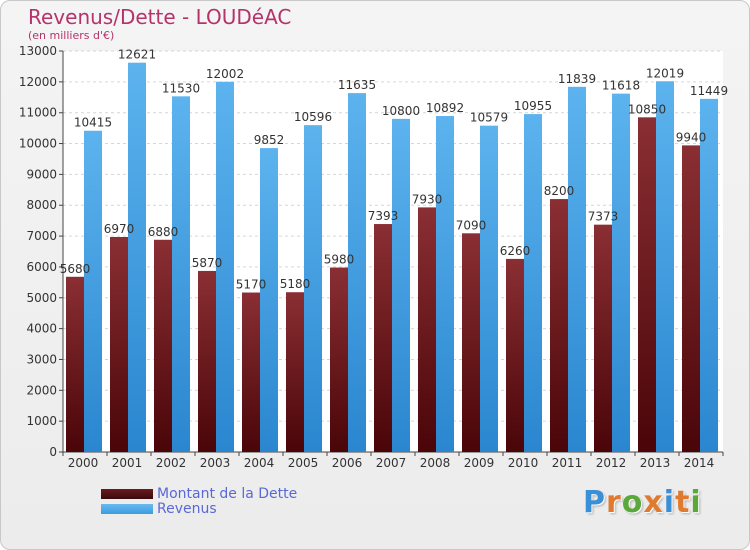 The height and width of the screenshot is (550, 750). What do you see at coordinates (603, 217) in the screenshot?
I see `data-label-dette: 7373` at bounding box center [603, 217].